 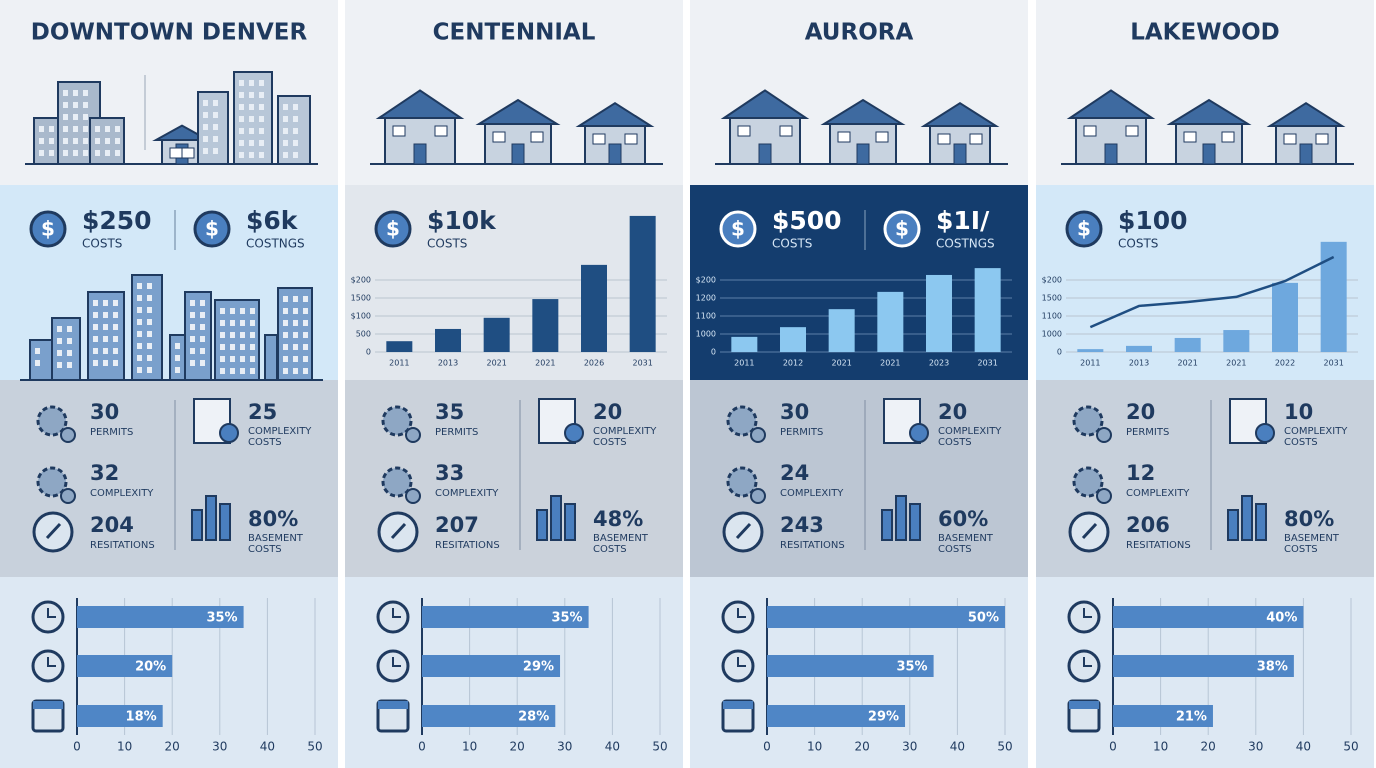 I want to click on bar-label: 38%, so click(x=1272, y=667).